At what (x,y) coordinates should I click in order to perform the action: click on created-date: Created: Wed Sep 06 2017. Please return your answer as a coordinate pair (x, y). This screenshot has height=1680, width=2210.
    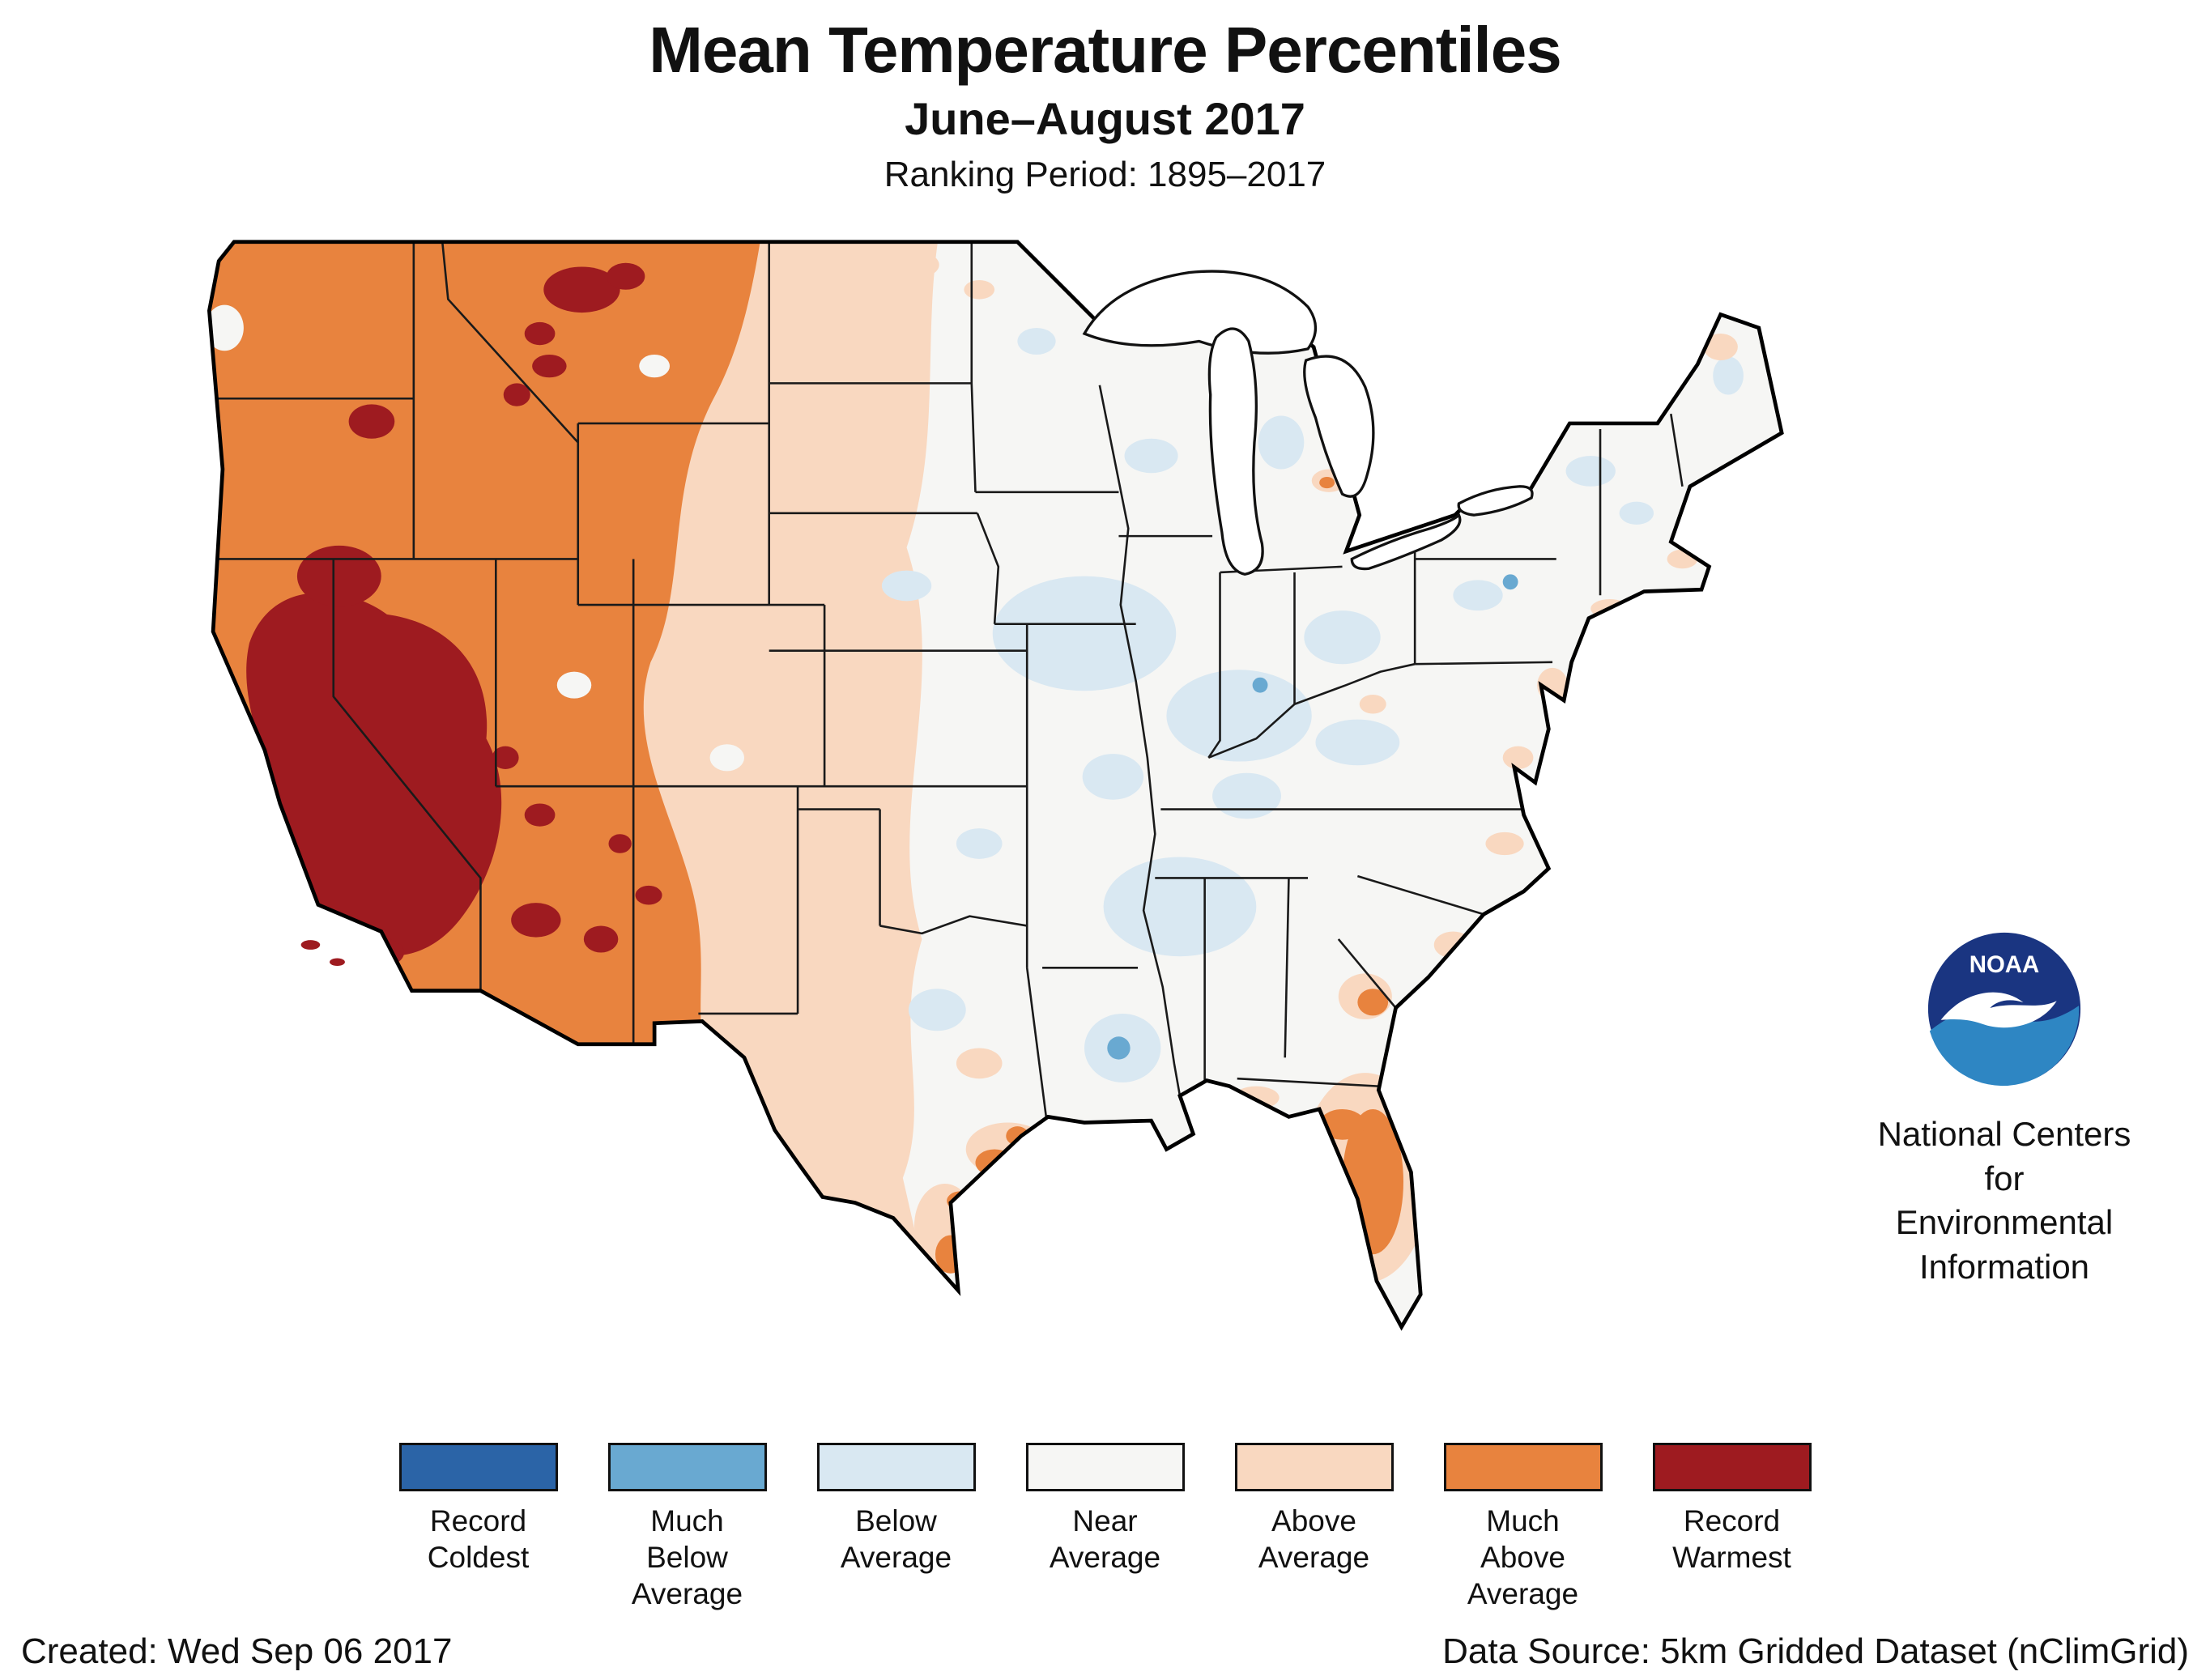
    Looking at the image, I should click on (237, 1651).